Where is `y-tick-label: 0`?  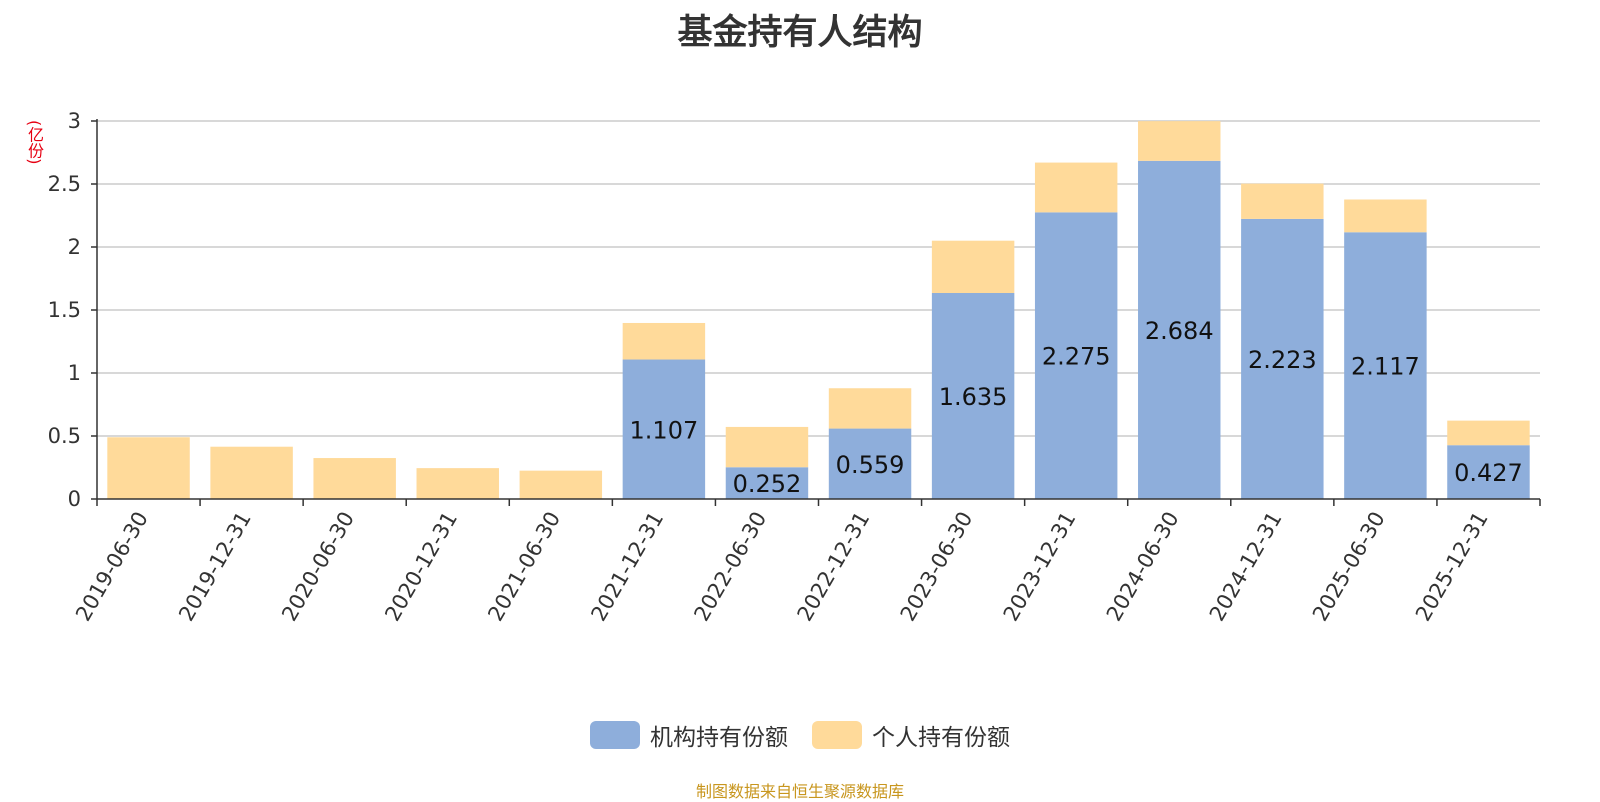 y-tick-label: 0 is located at coordinates (74, 499).